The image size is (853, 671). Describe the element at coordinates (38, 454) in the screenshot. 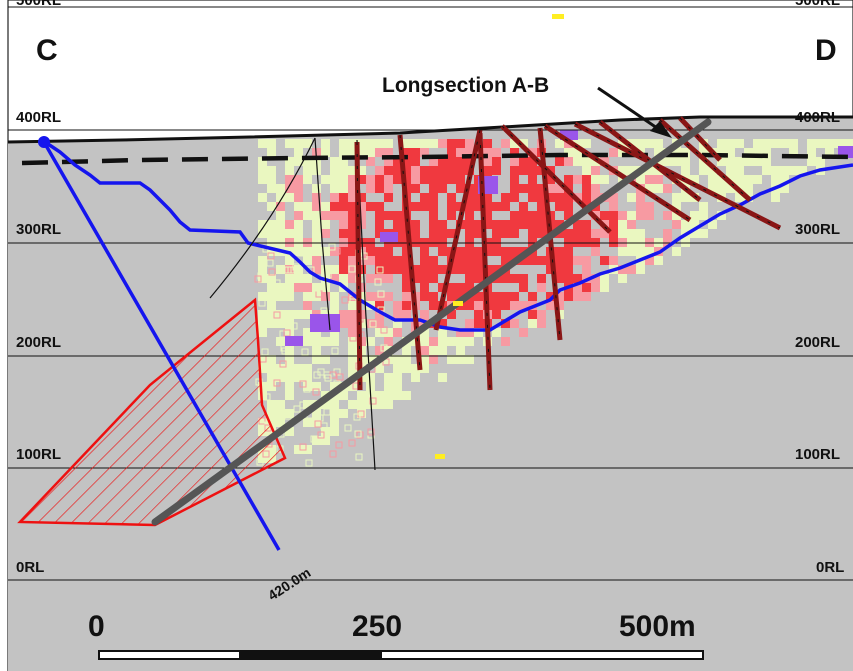

I see `rl-label-left: 100RL` at that location.